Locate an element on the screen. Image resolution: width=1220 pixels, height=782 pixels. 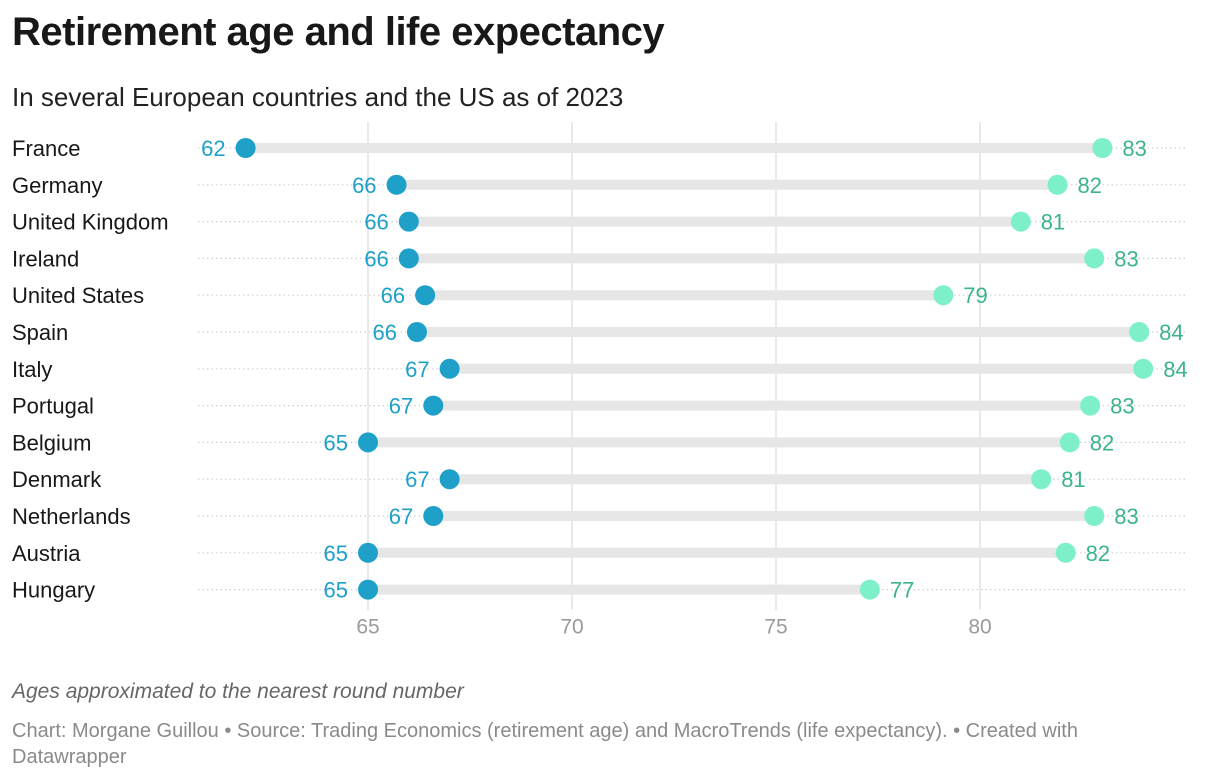
country-row: Belgium 65 82 is located at coordinates (600, 442).